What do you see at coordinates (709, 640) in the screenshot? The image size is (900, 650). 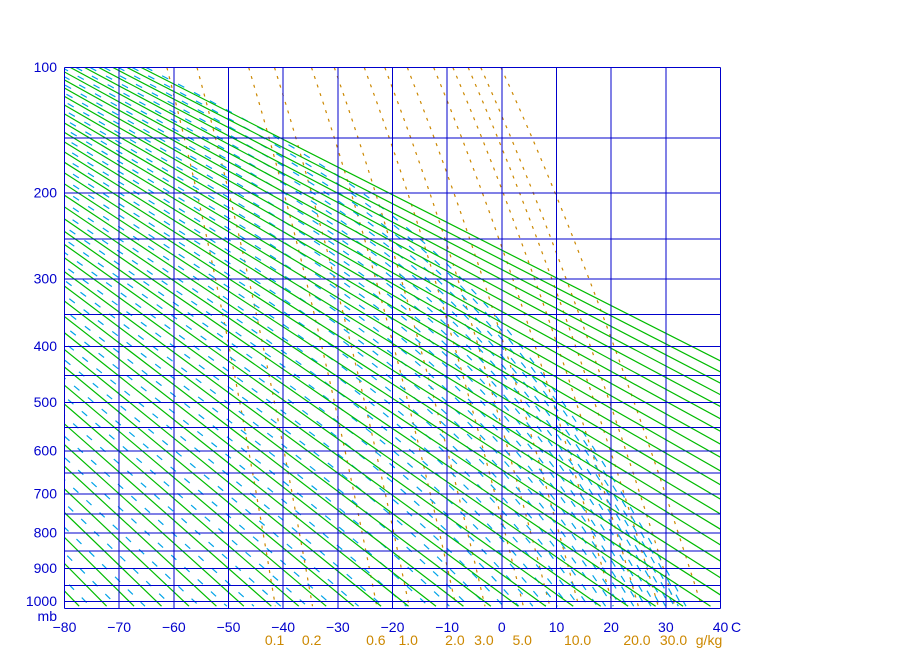 I see `mixing-ratio-unit-label: g/kg` at bounding box center [709, 640].